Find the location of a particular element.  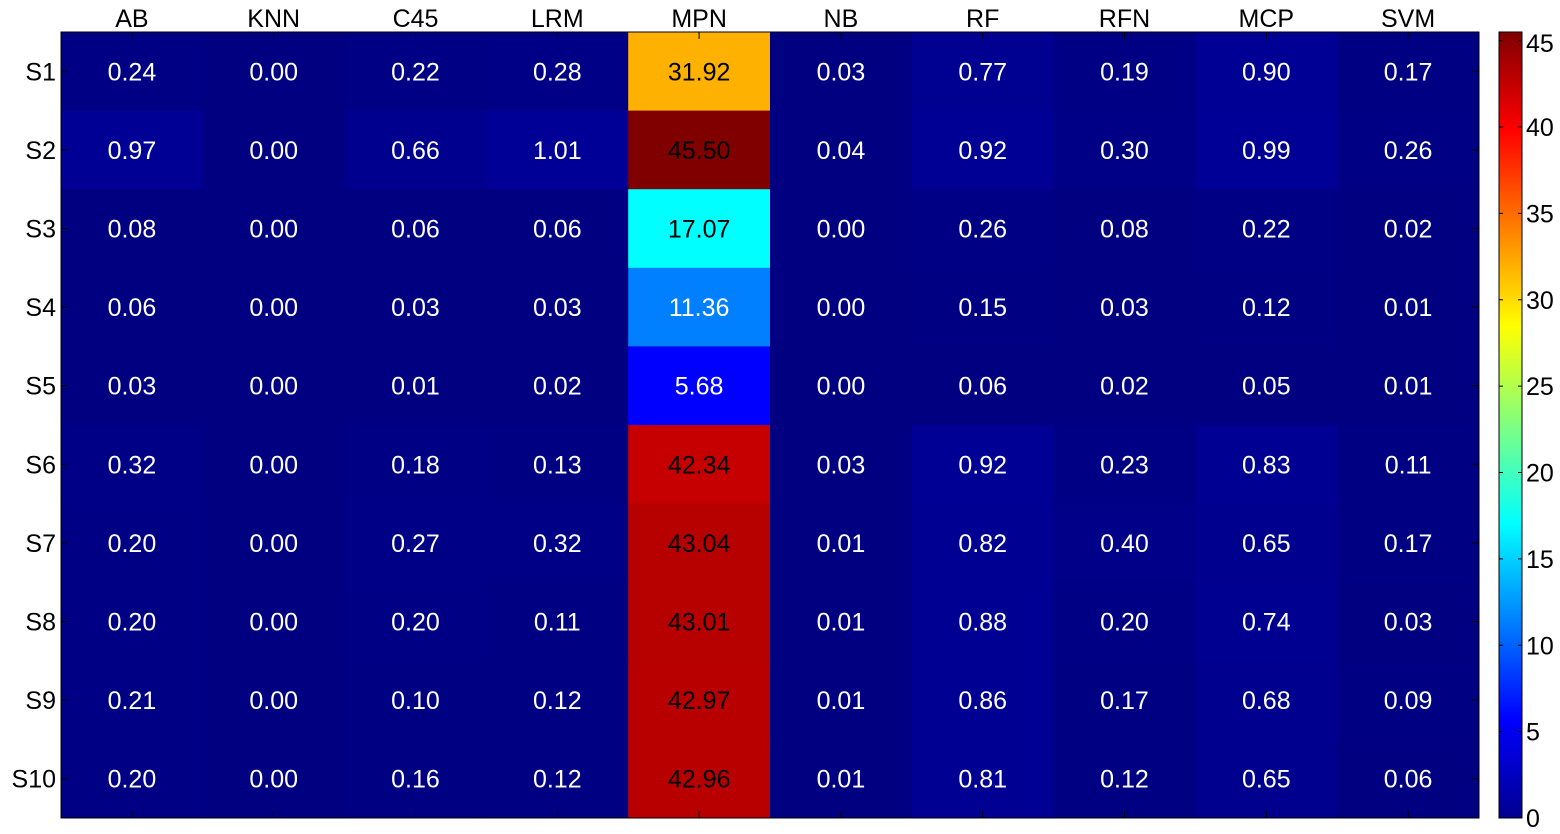

cell-value-label: 1.01 is located at coordinates (557, 151).